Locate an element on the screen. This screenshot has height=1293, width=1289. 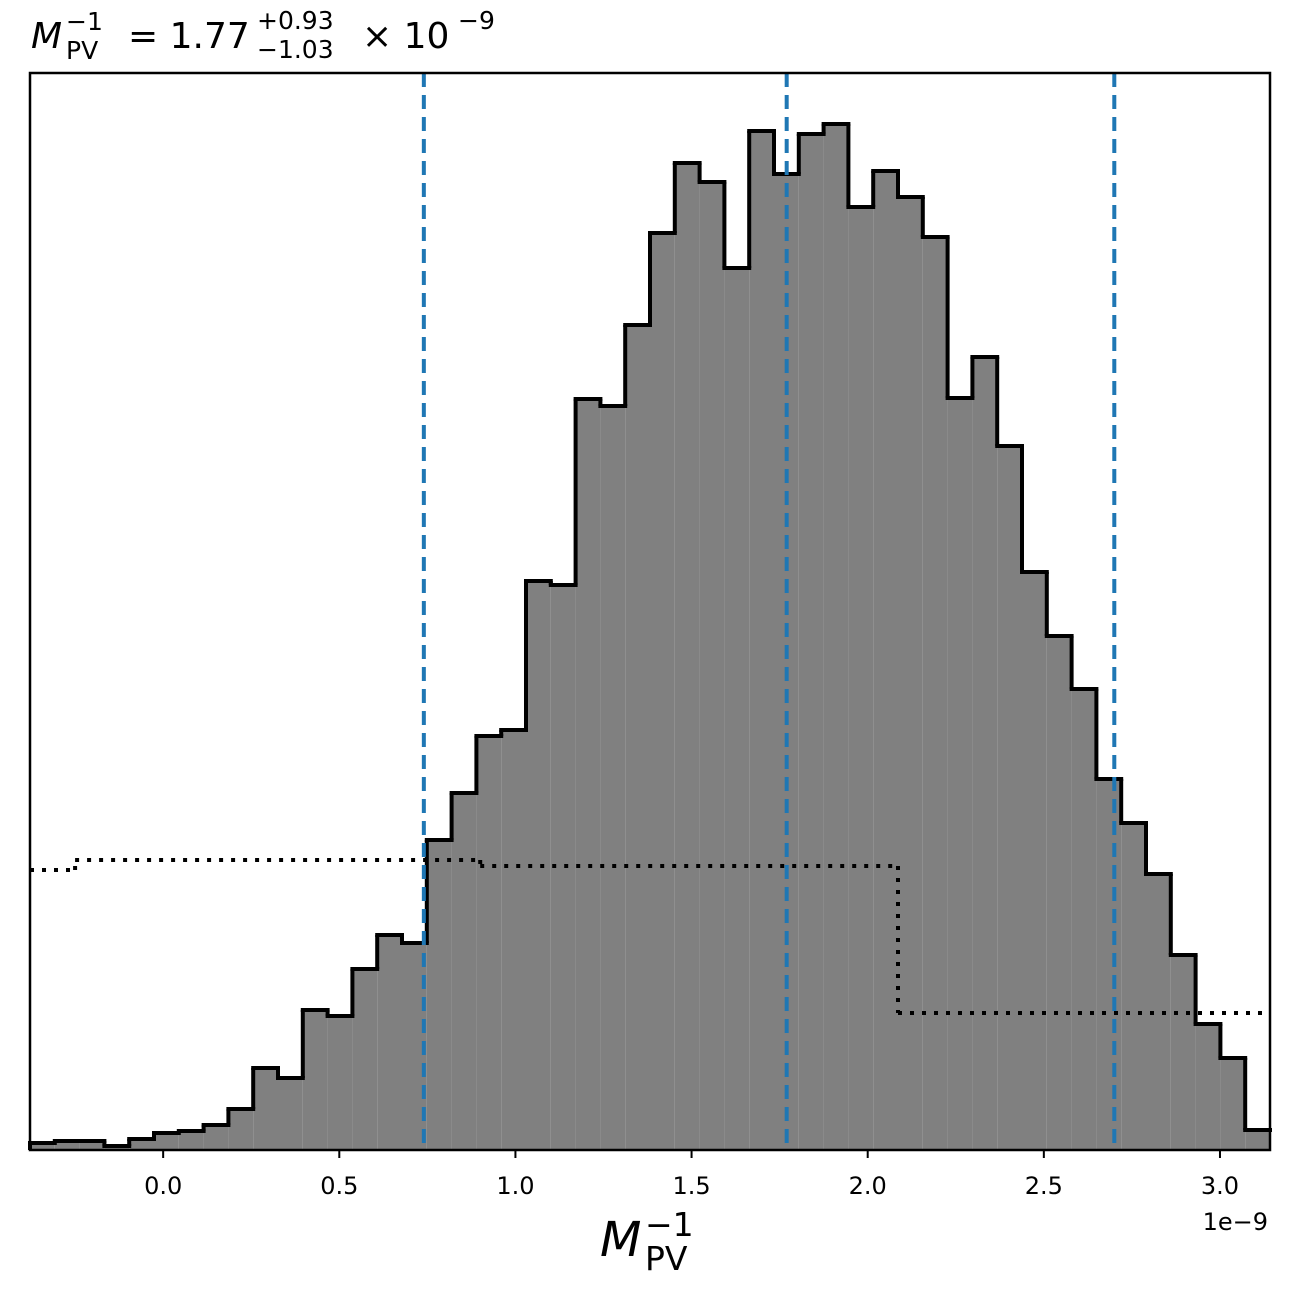
title-text: = 1.77 is located at coordinates (189, 36).